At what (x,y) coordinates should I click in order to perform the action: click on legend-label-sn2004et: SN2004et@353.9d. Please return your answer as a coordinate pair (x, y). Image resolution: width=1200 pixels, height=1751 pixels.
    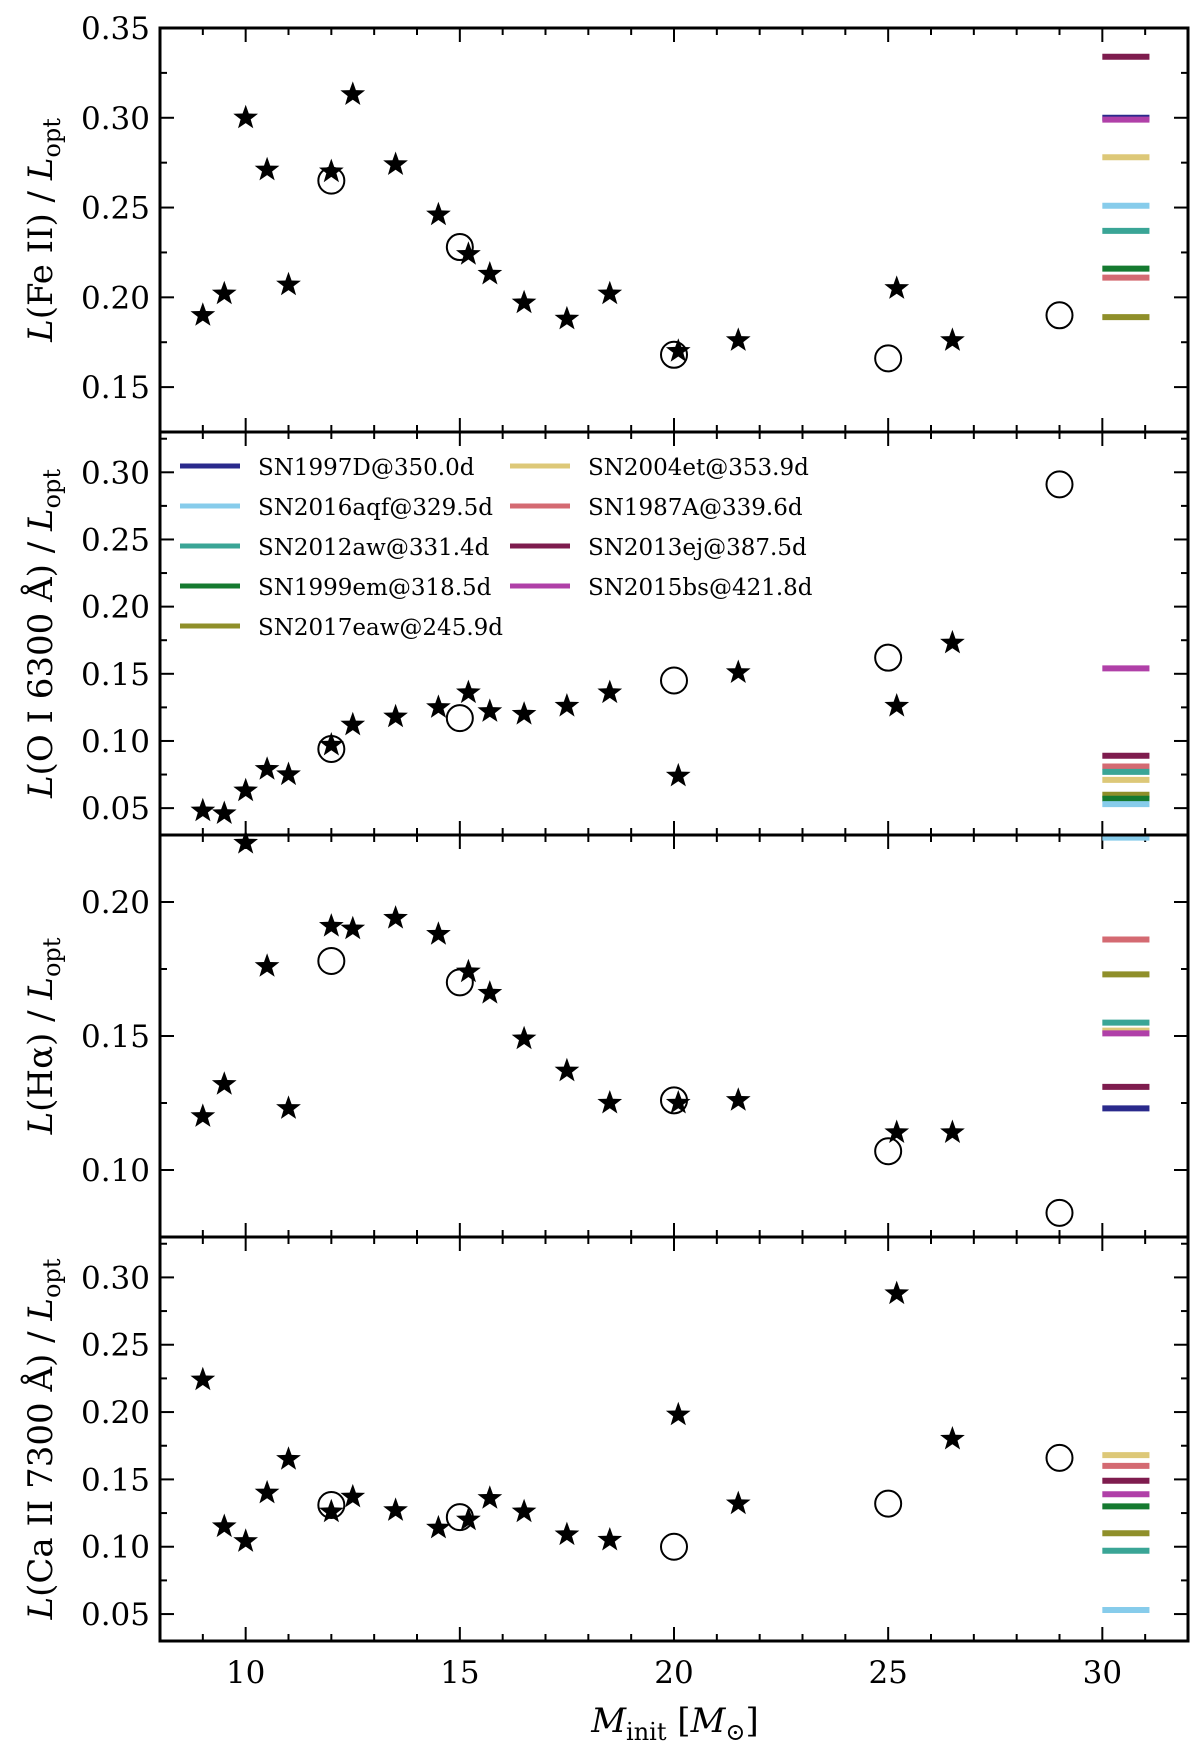
    Looking at the image, I should click on (698, 468).